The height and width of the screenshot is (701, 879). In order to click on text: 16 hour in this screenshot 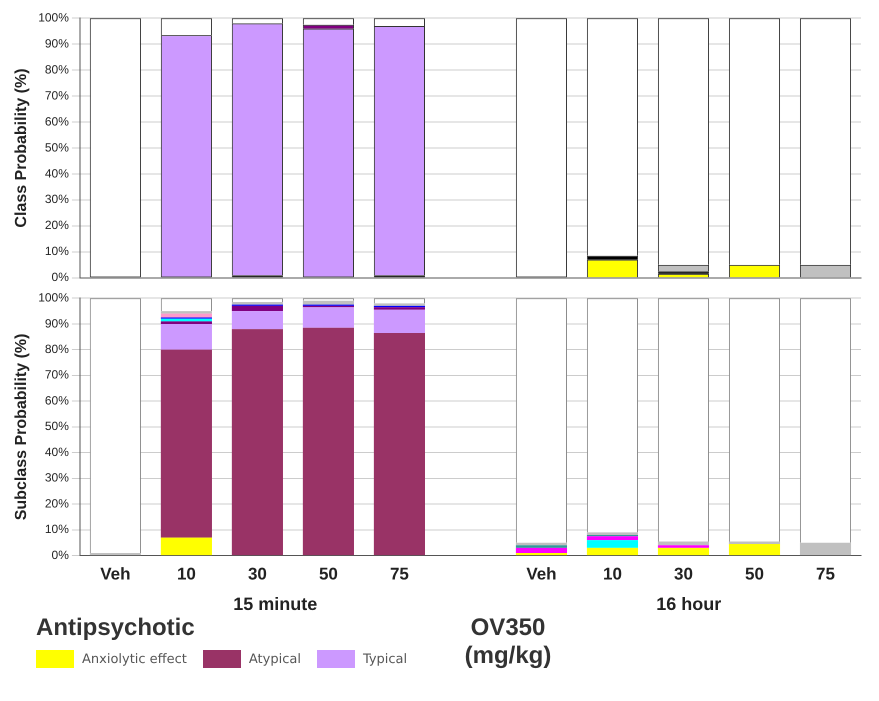, I will do `click(688, 604)`.